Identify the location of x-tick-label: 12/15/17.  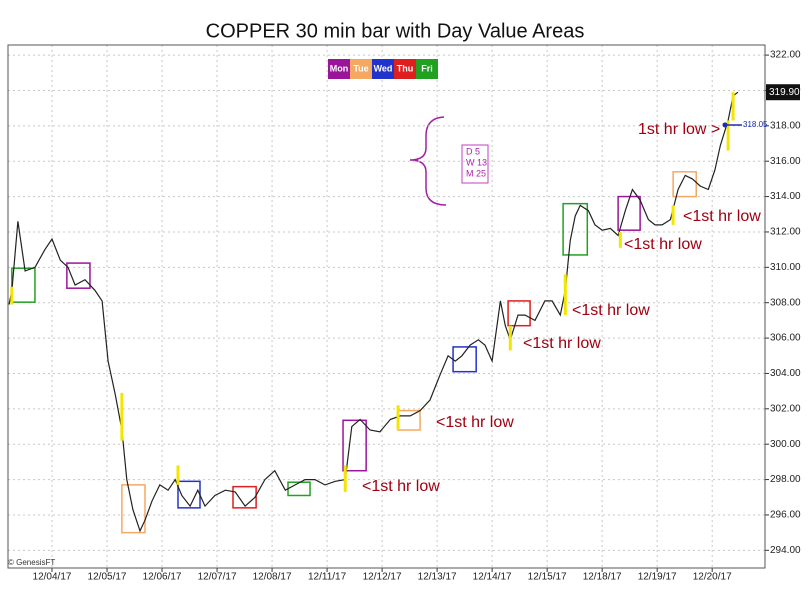
(547, 577).